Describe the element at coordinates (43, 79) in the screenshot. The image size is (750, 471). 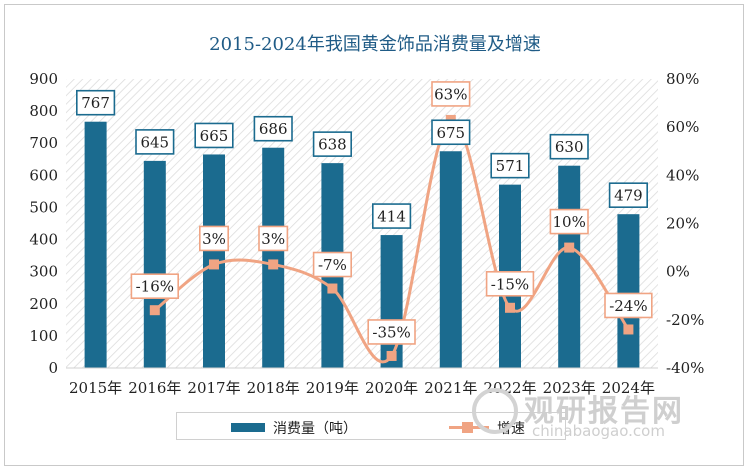
I see `y-left-tick-9: 900` at that location.